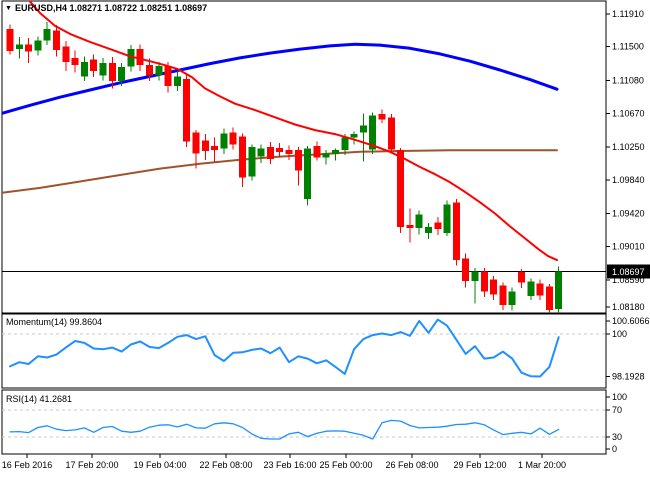 The height and width of the screenshot is (480, 650). What do you see at coordinates (345, 465) in the screenshot?
I see `time-axis-label: 25 Feb 00:00` at bounding box center [345, 465].